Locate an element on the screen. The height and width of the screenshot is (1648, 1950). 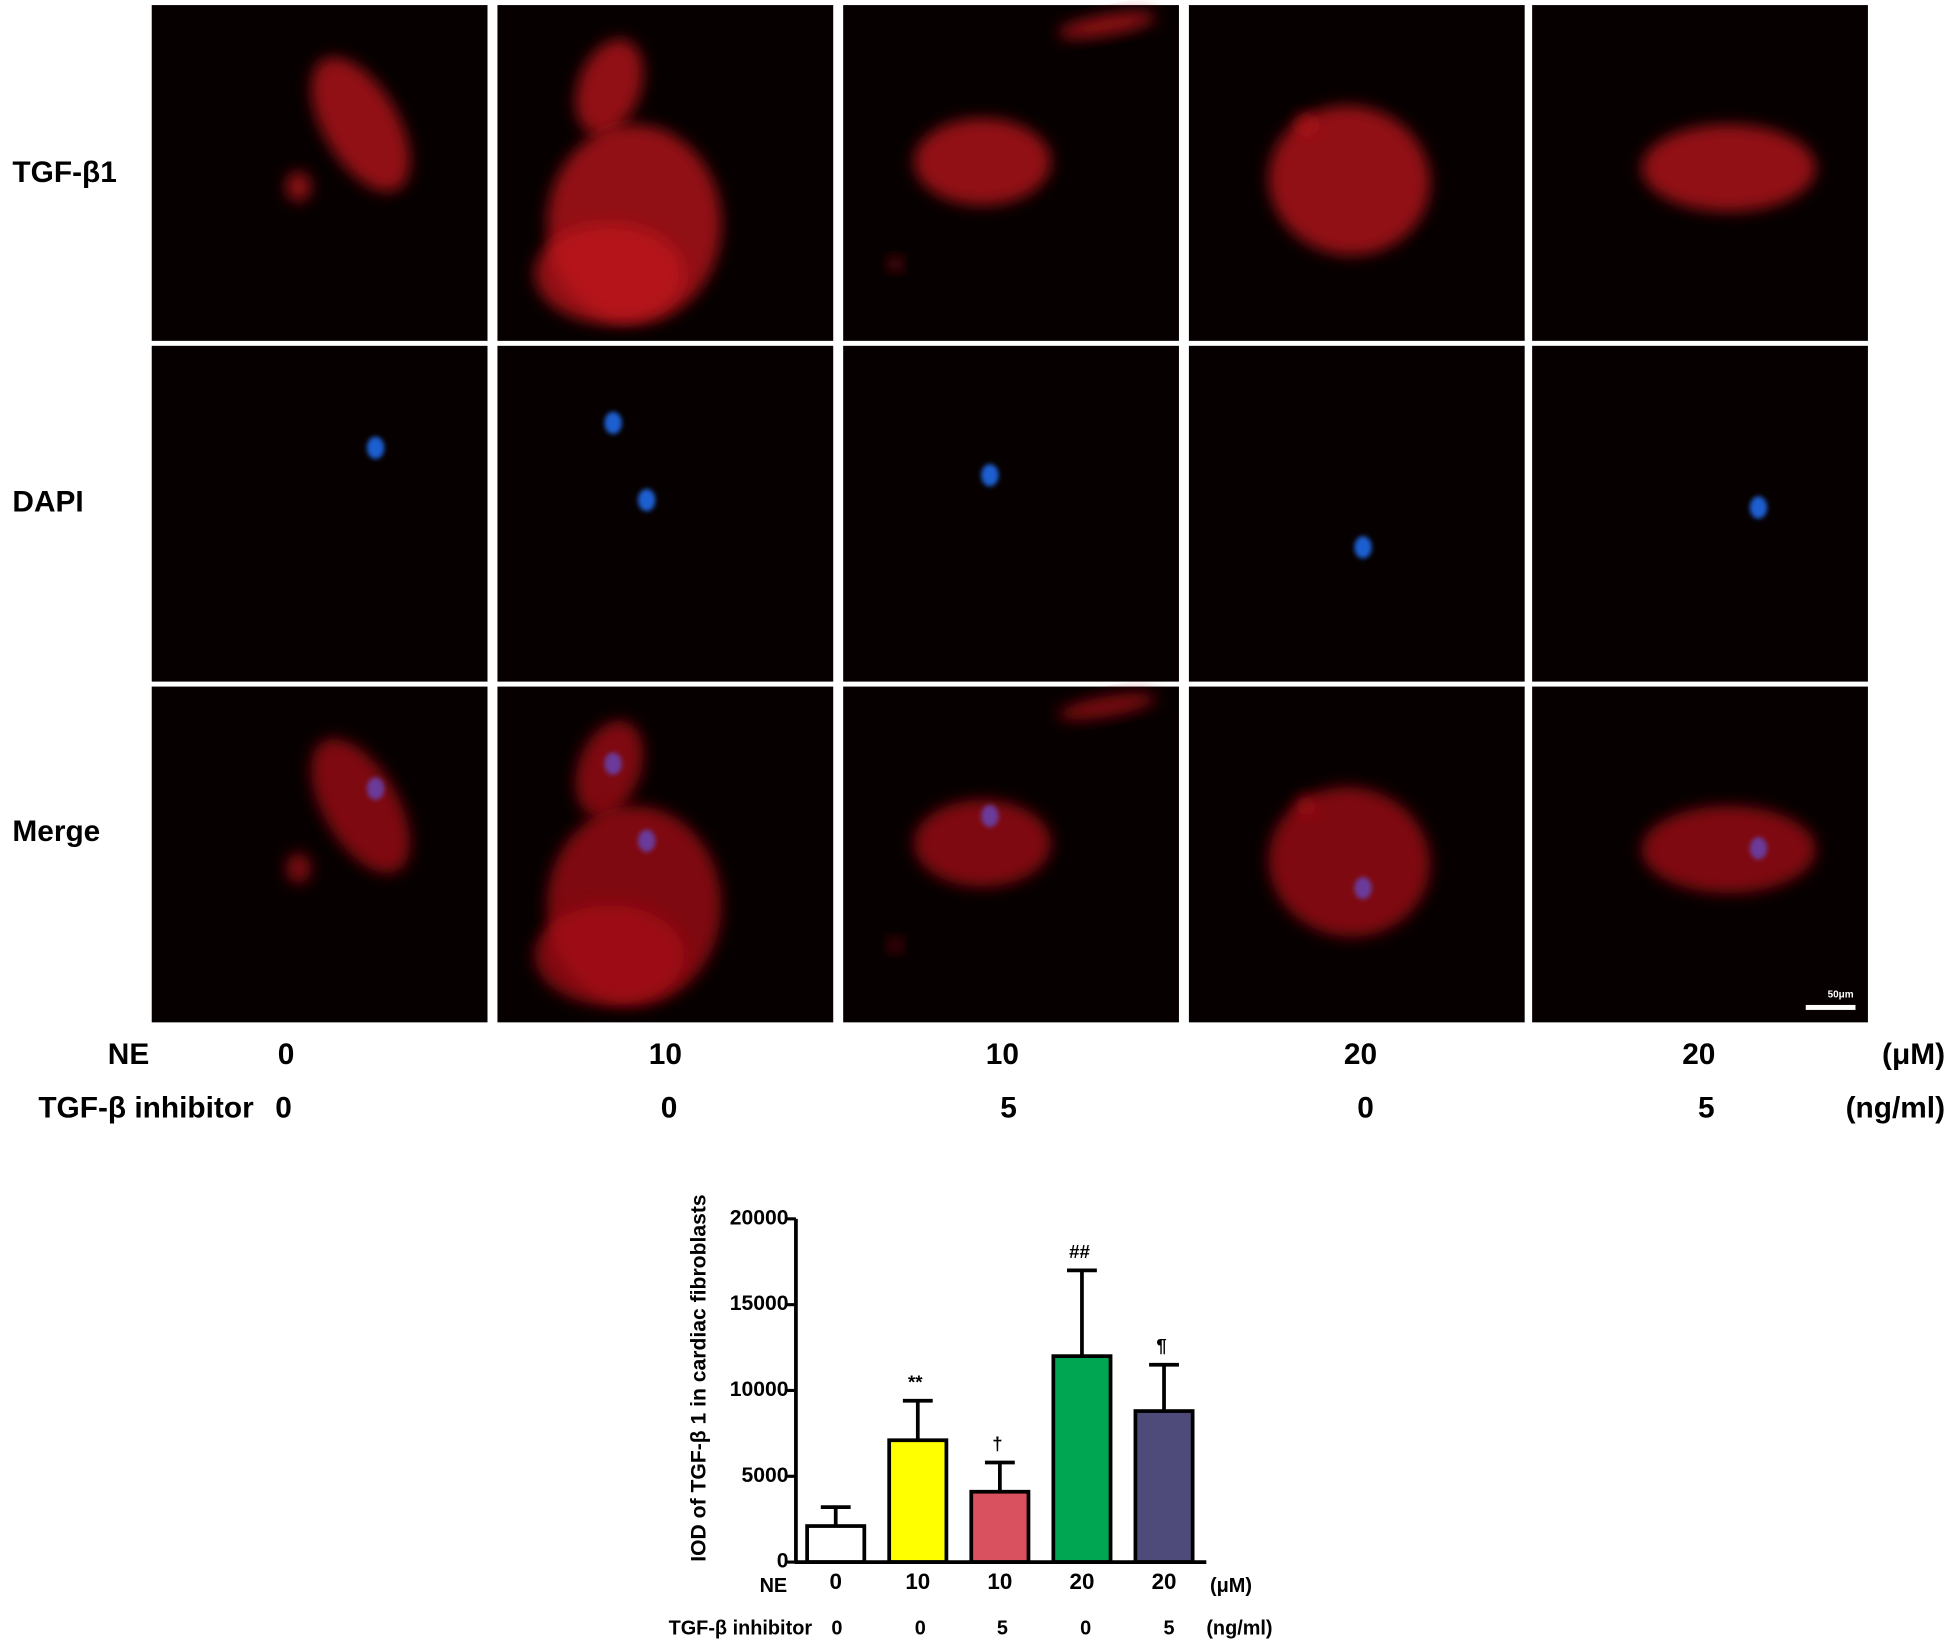
x-row-unit: (μM) is located at coordinates (1231, 1586).